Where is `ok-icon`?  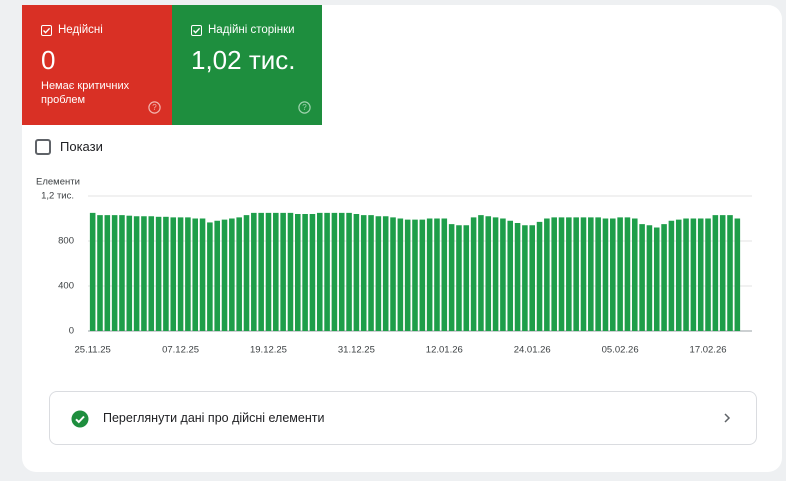
ok-icon is located at coordinates (80, 419).